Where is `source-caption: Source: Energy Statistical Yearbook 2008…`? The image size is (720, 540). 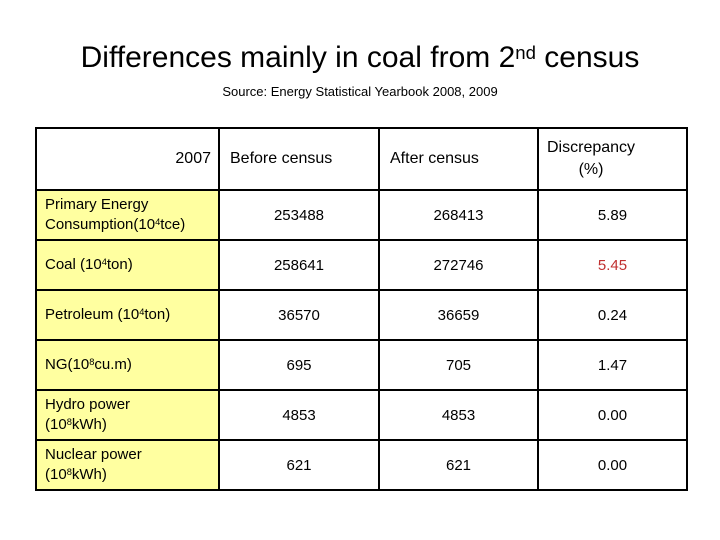
source-caption: Source: Energy Statistical Yearbook 2008… is located at coordinates (360, 91).